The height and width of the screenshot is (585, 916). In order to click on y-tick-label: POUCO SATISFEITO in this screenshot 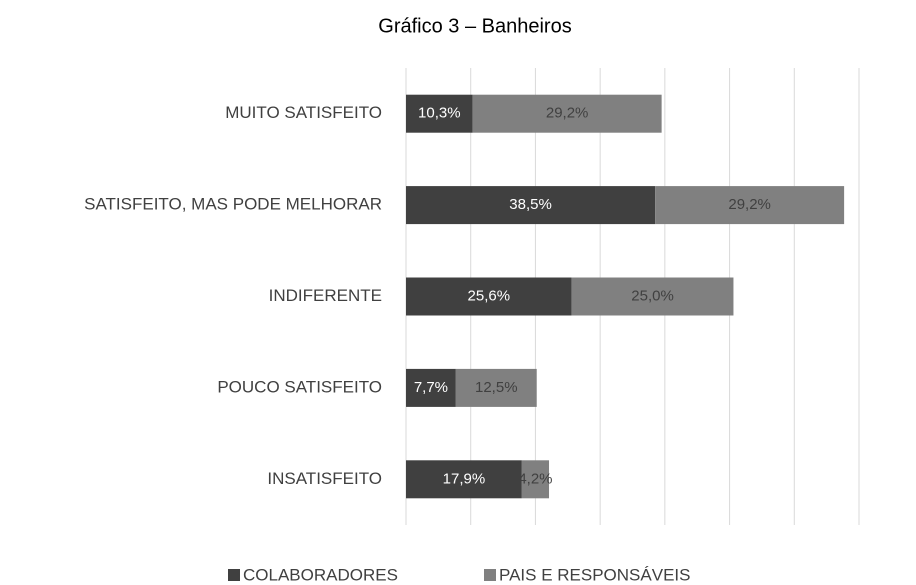, I will do `click(299, 386)`.